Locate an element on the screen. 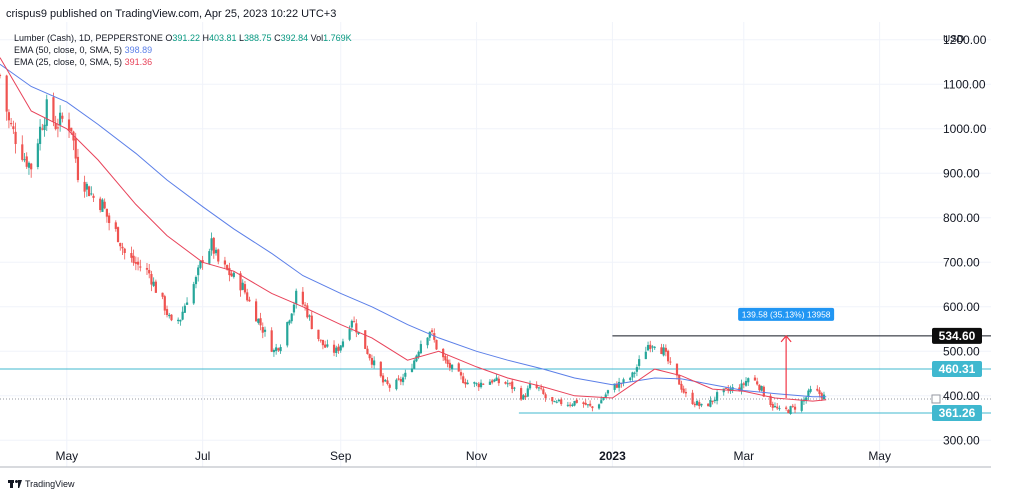 The width and height of the screenshot is (1022, 495). price-tick-label: 300.00 is located at coordinates (961, 440).